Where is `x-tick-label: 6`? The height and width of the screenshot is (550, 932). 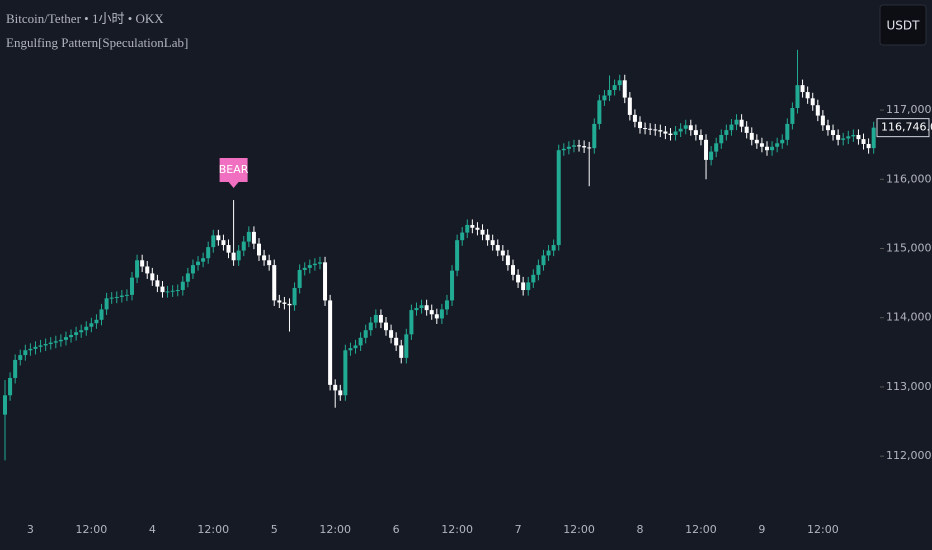 x-tick-label: 6 is located at coordinates (396, 529).